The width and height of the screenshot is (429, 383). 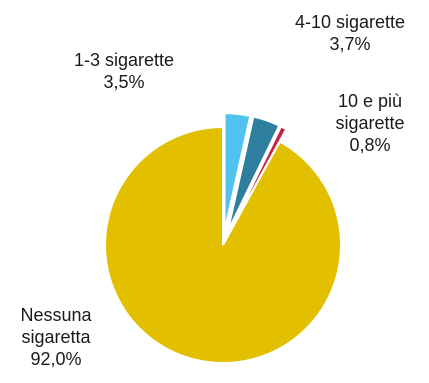 I want to click on slice-label-nessuna-sigaretta: Nessuna sigaretta 92,0%, so click(x=56, y=337).